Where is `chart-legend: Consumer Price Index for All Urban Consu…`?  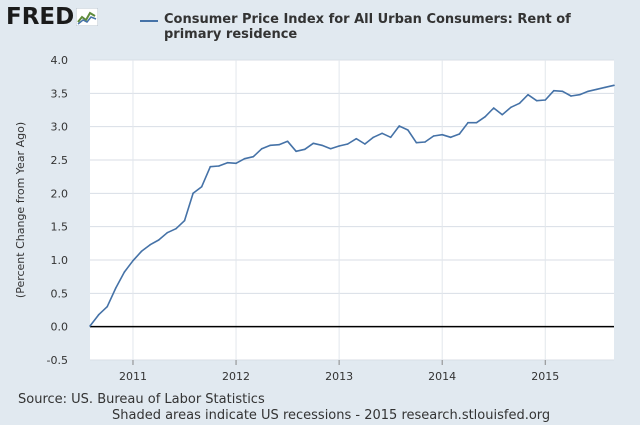
chart-legend: Consumer Price Index for All Urban Consu… is located at coordinates (380, 27).